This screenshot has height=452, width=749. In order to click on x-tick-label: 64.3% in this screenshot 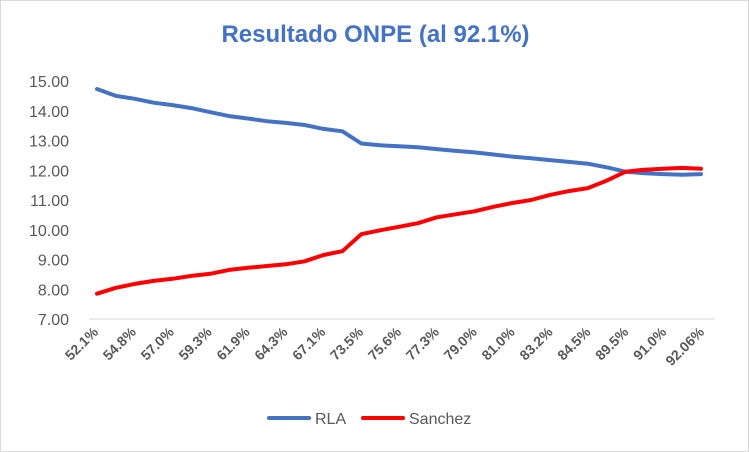, I will do `click(271, 343)`.